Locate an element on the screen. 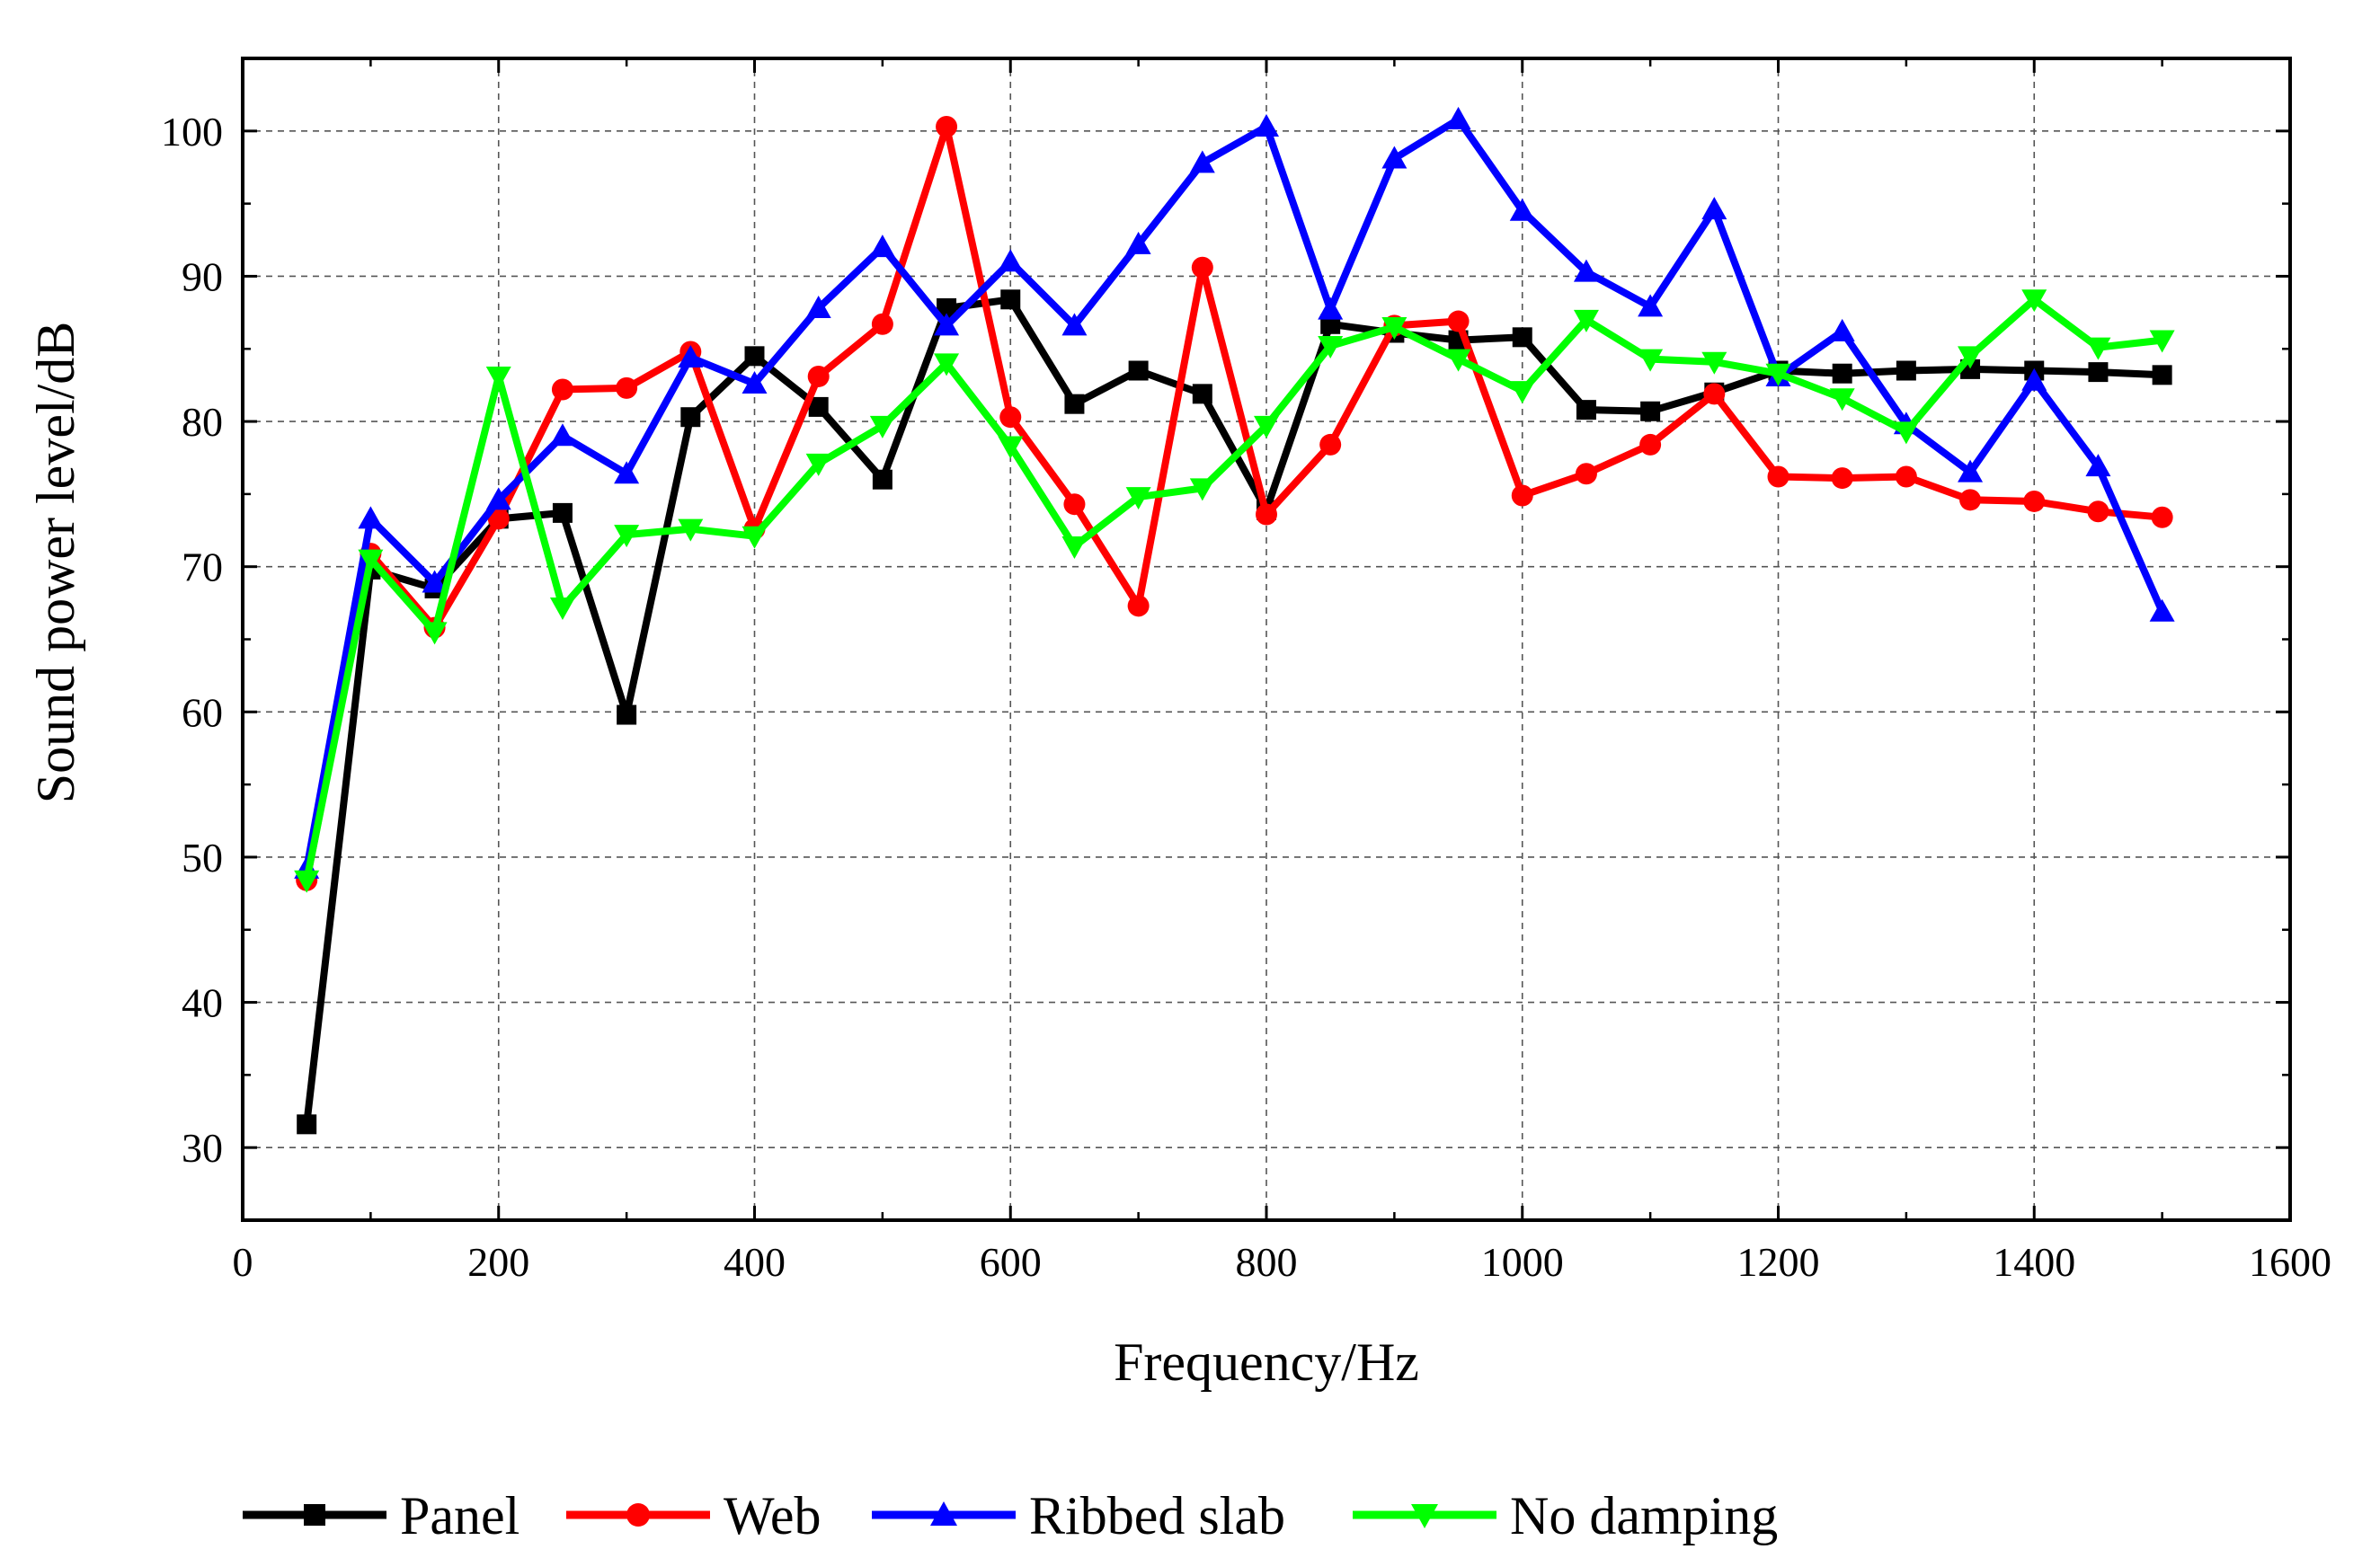 The height and width of the screenshot is (1567, 2380). x-tick-label: 1200 is located at coordinates (1779, 1262).